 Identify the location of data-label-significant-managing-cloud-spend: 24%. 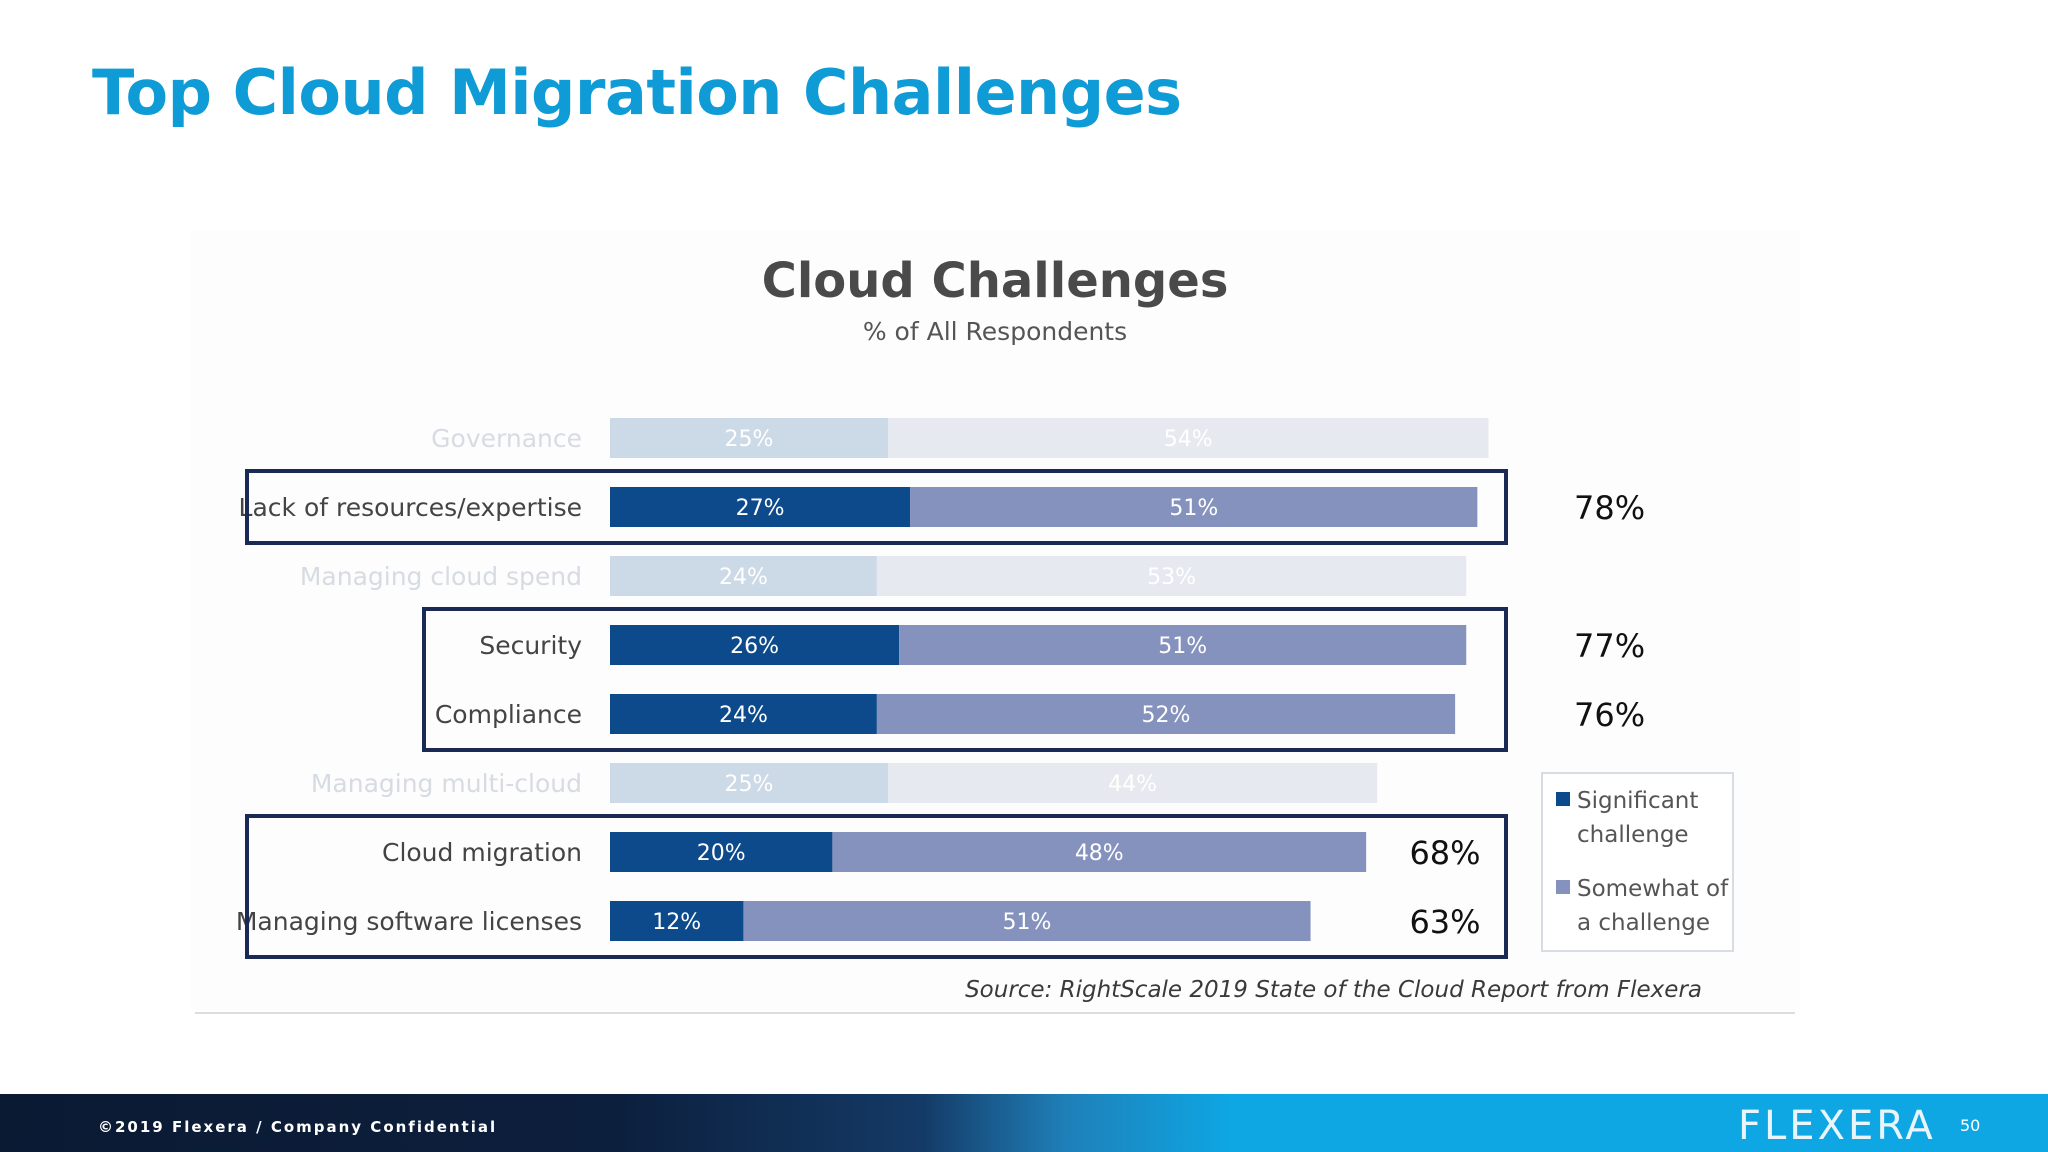
(743, 577).